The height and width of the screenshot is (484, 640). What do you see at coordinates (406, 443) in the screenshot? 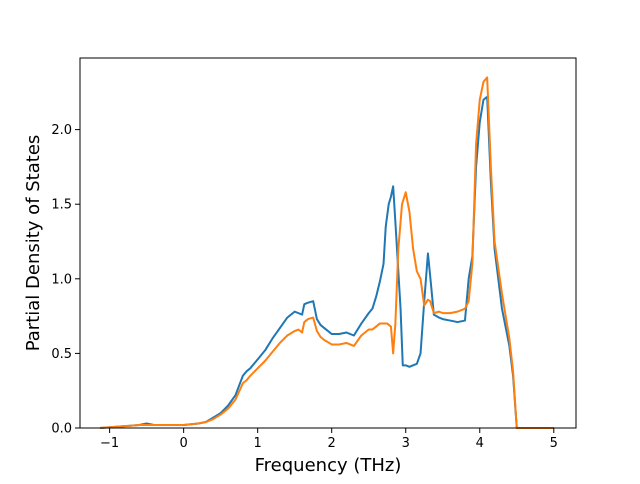
I see `x-tick-label: 3` at bounding box center [406, 443].